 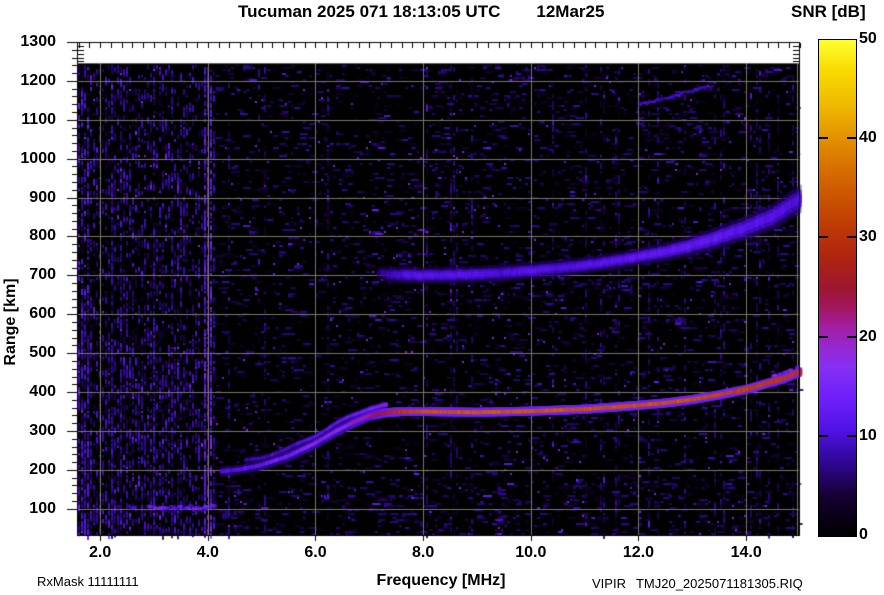 I want to click on date-label: 12Mar25, so click(x=570, y=11).